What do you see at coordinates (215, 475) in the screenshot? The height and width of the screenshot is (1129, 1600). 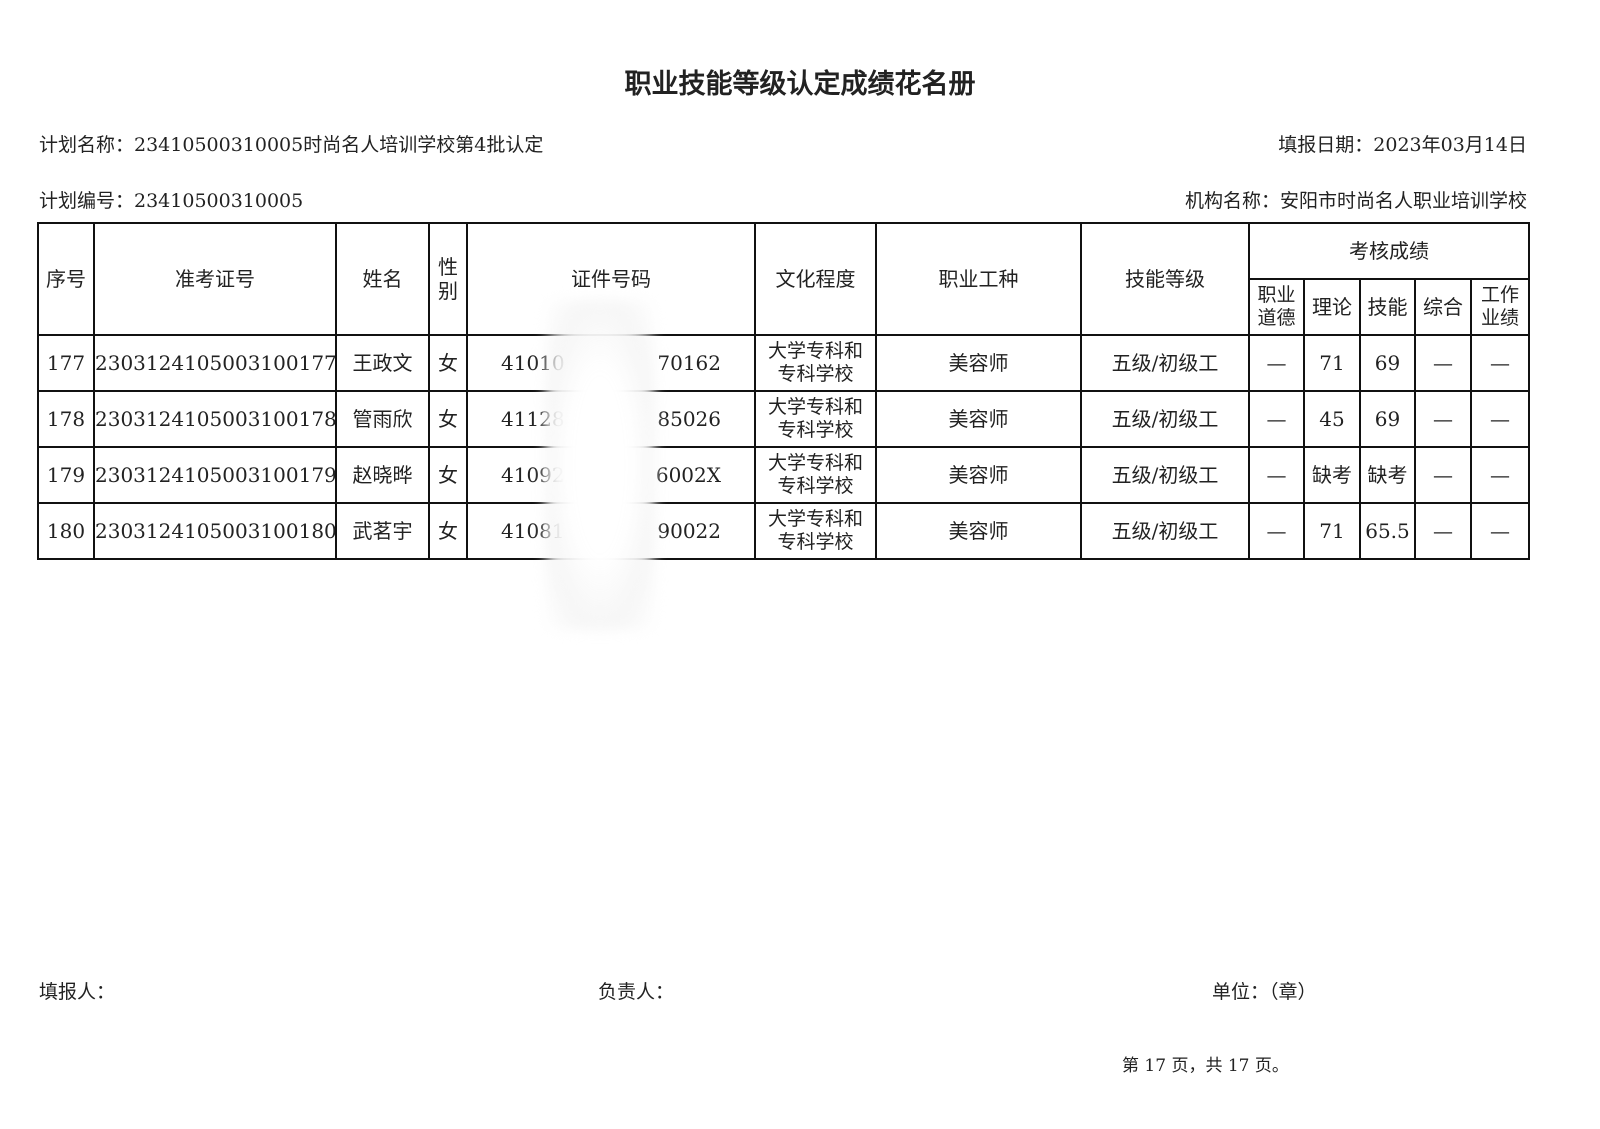 I see `cell-ticket: 2303124105003100179` at bounding box center [215, 475].